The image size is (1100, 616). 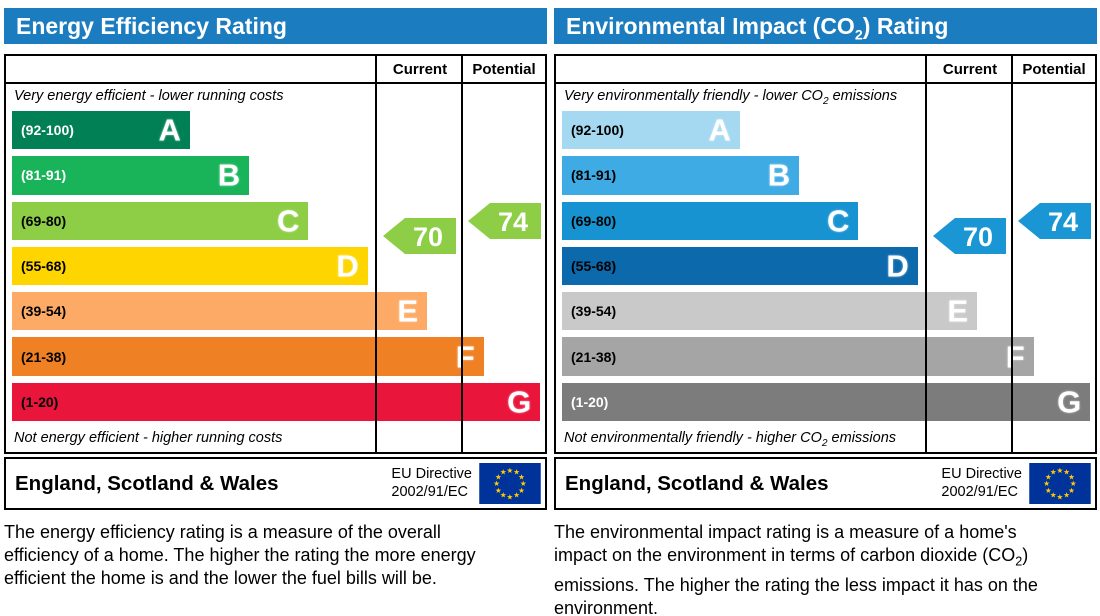 What do you see at coordinates (275, 356) in the screenshot?
I see `band-row: (21-38) F` at bounding box center [275, 356].